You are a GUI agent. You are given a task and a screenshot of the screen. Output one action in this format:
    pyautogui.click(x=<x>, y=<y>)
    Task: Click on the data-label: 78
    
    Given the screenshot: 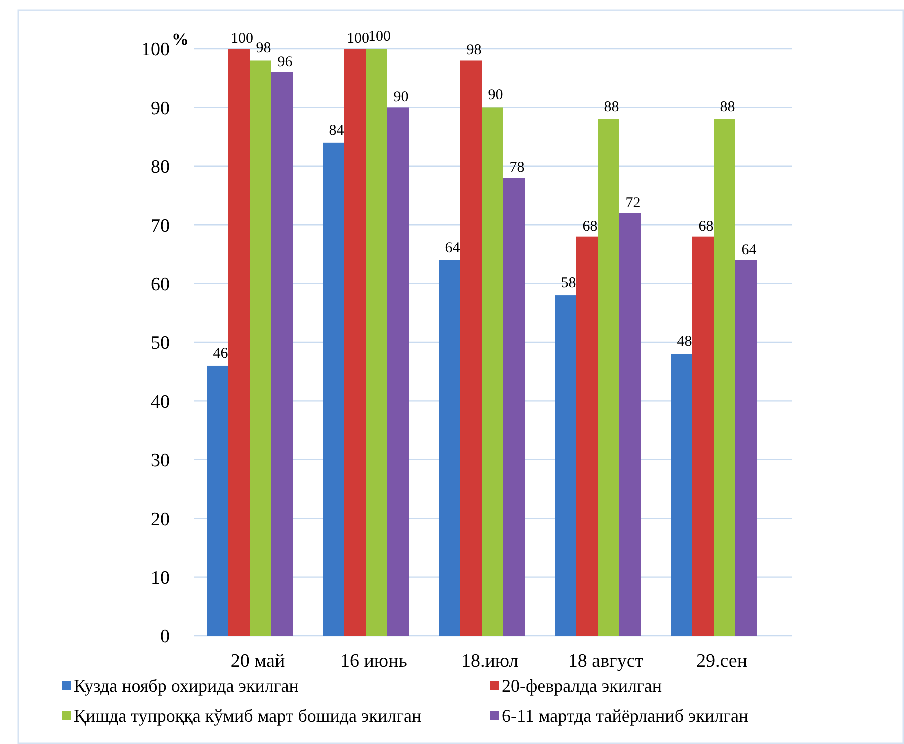 What is the action you would take?
    pyautogui.click(x=517, y=168)
    